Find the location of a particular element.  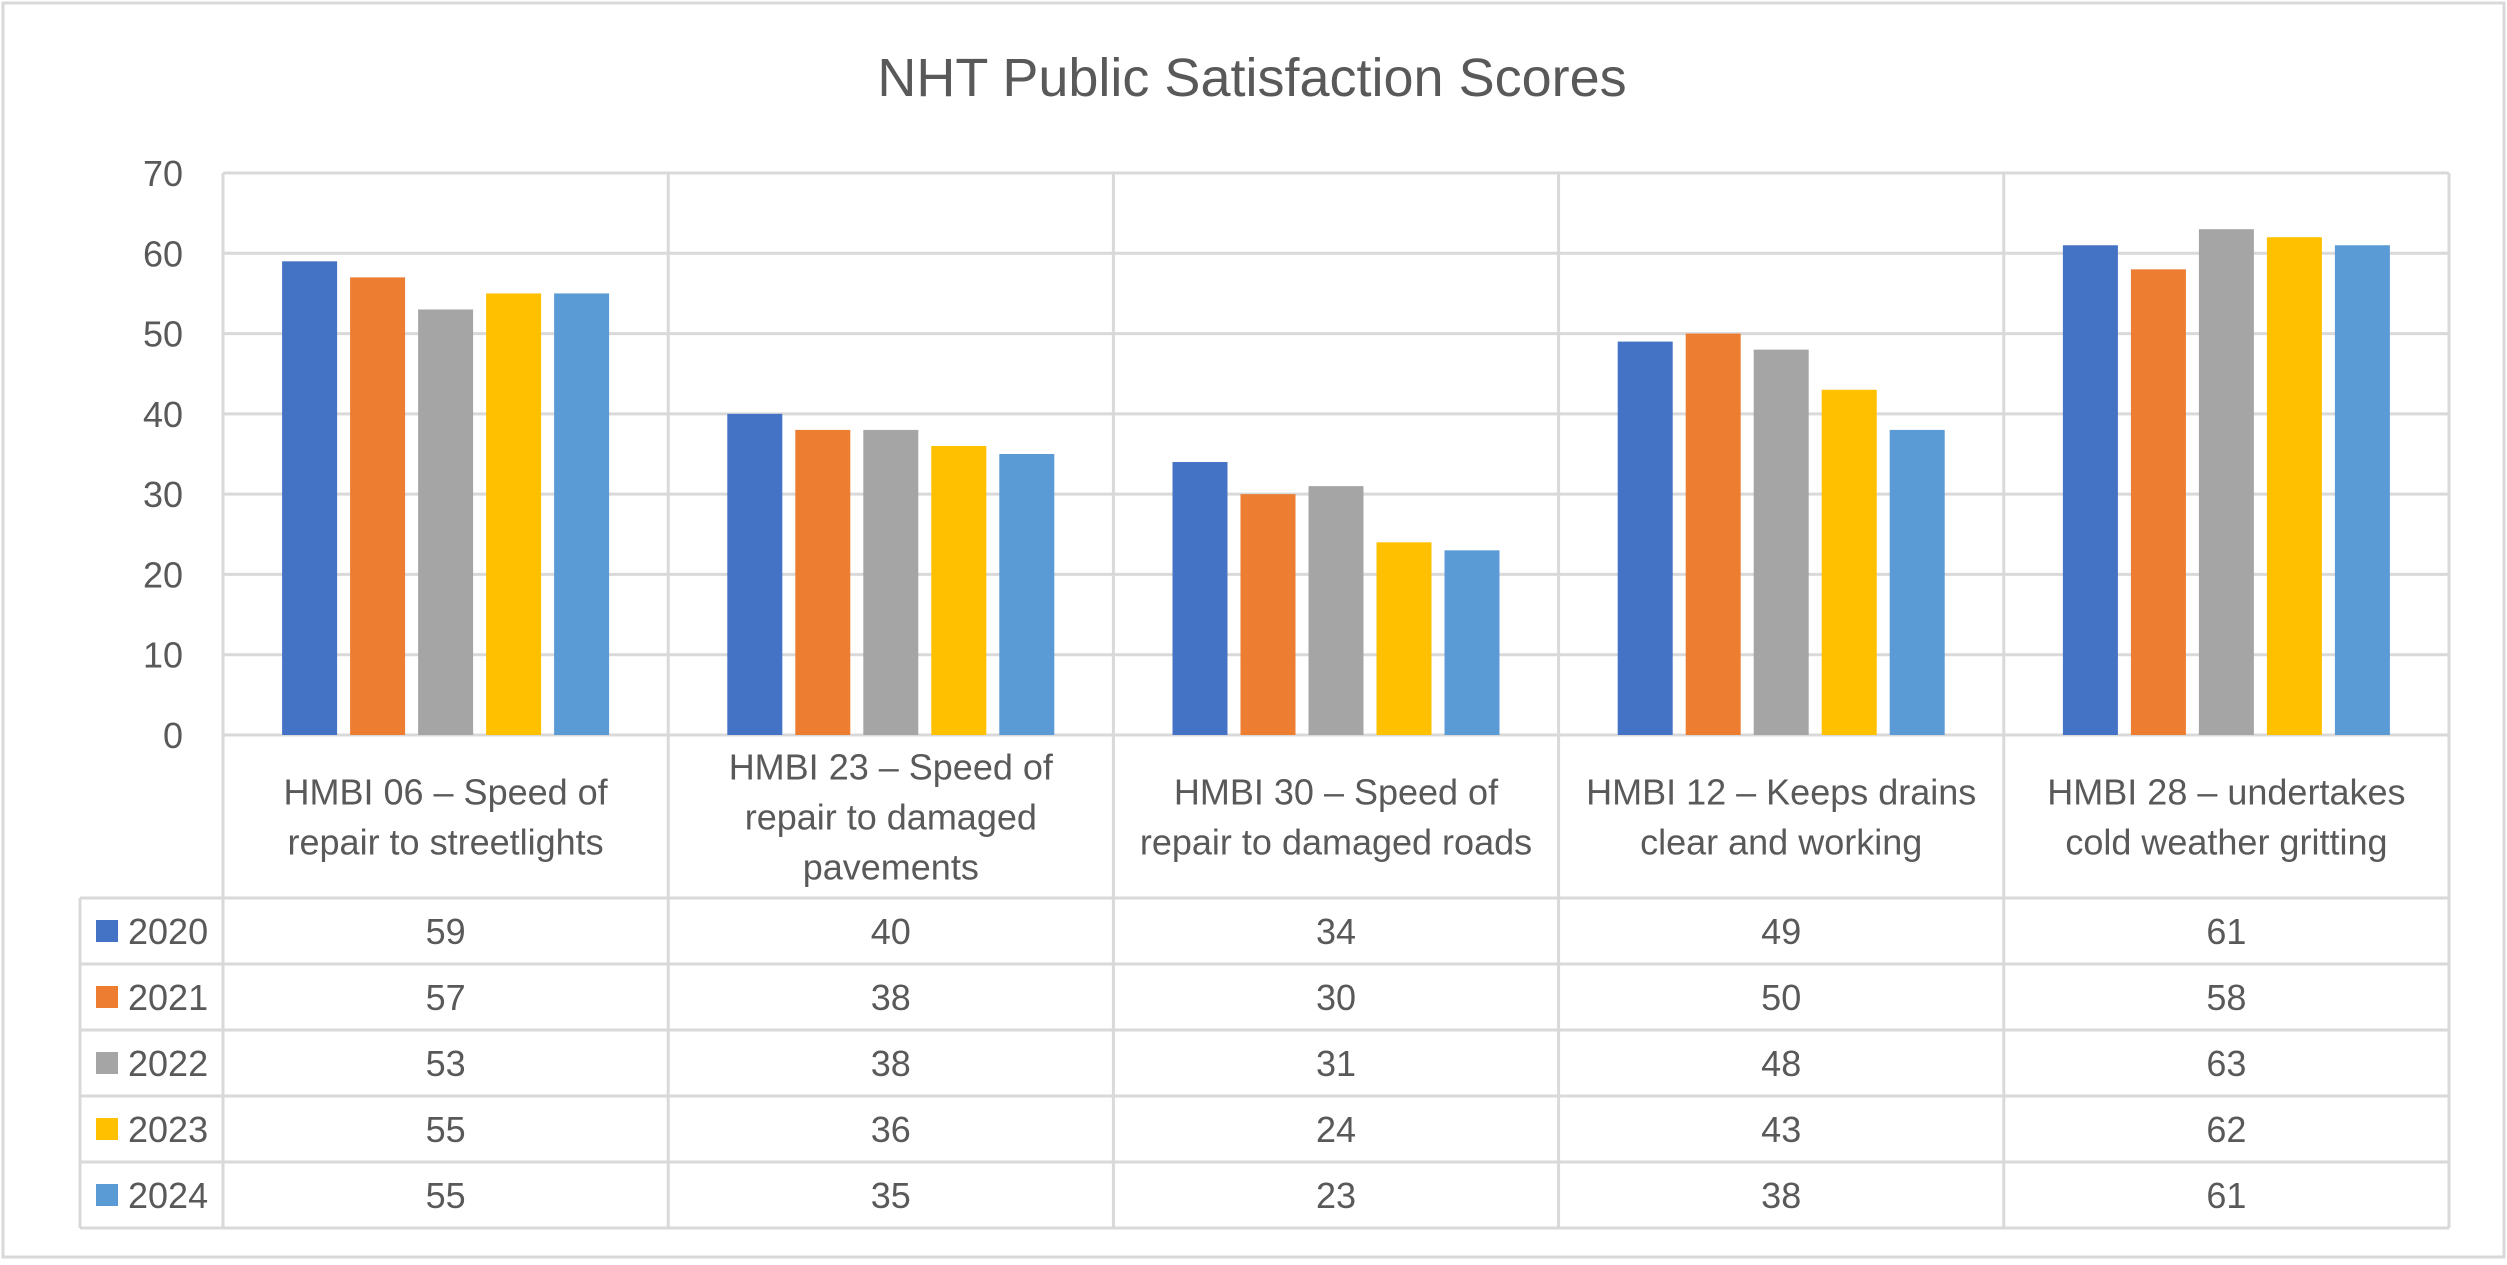

table-cell-value: 58 is located at coordinates (2226, 997).